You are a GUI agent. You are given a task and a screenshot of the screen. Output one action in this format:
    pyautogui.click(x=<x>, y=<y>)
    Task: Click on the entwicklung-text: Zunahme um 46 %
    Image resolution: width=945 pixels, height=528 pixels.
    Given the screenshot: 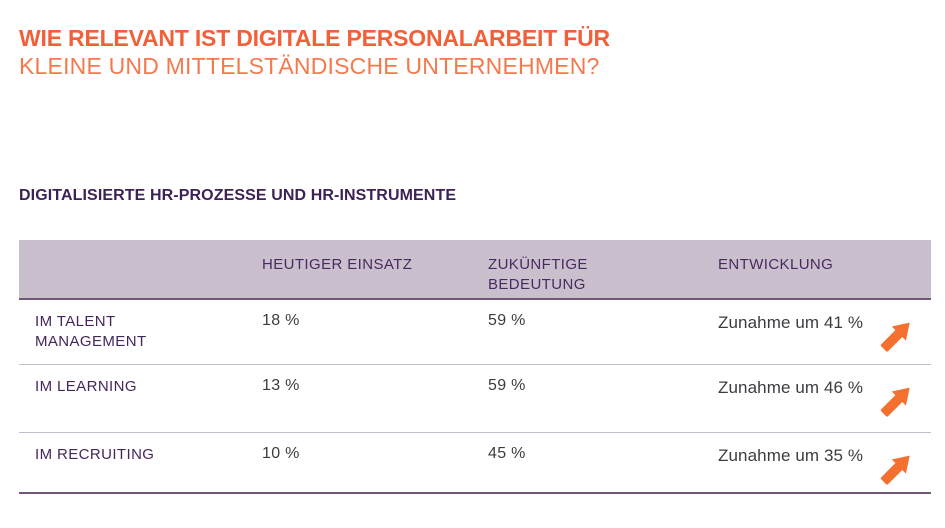 What is the action you would take?
    pyautogui.click(x=791, y=387)
    